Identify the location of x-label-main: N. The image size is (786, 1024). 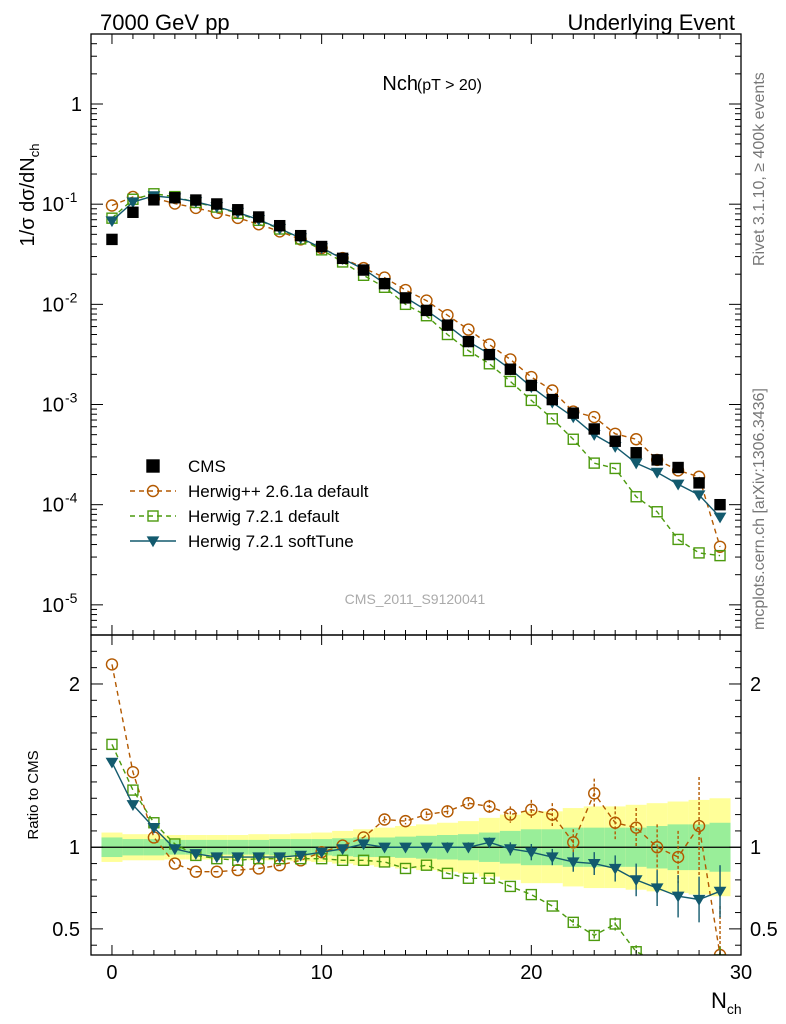
(719, 1000).